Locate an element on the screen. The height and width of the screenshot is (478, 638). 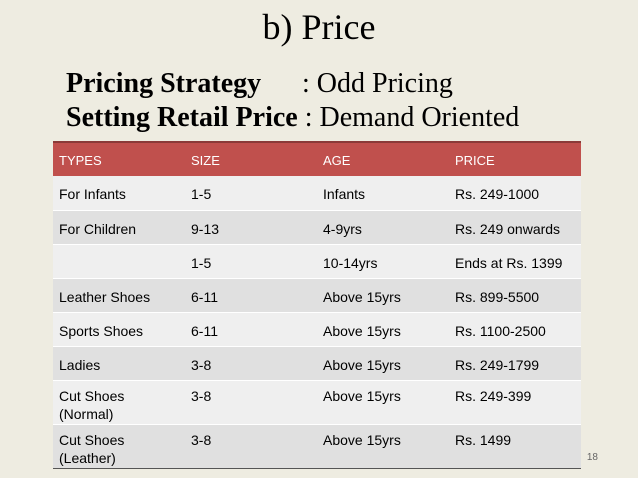
table-header-row: TYPES SIZE AGE PRICE is located at coordinates (317, 159).